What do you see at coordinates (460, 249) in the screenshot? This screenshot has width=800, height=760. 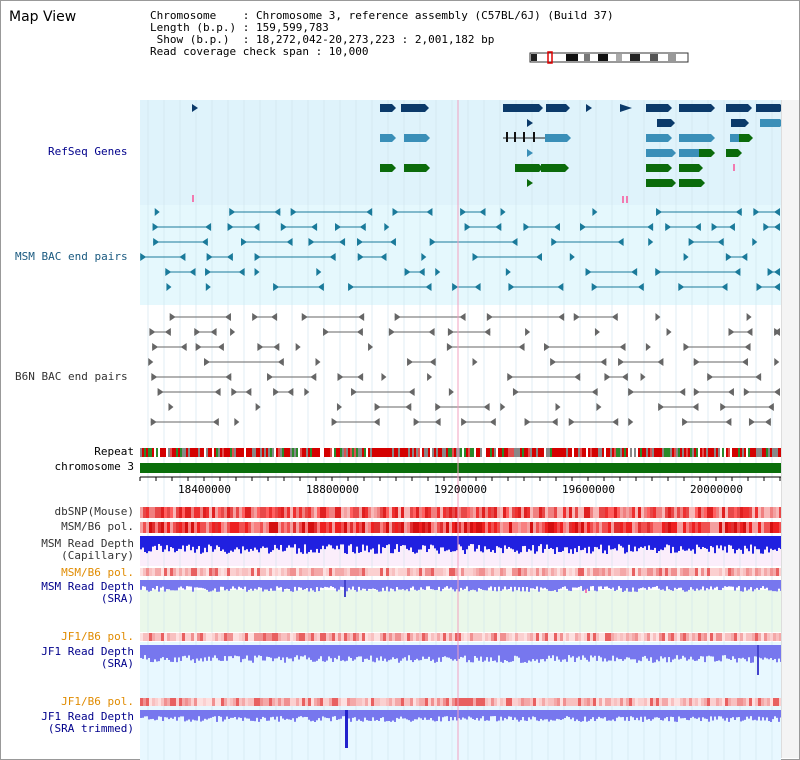 I see `msm-bac-track` at bounding box center [460, 249].